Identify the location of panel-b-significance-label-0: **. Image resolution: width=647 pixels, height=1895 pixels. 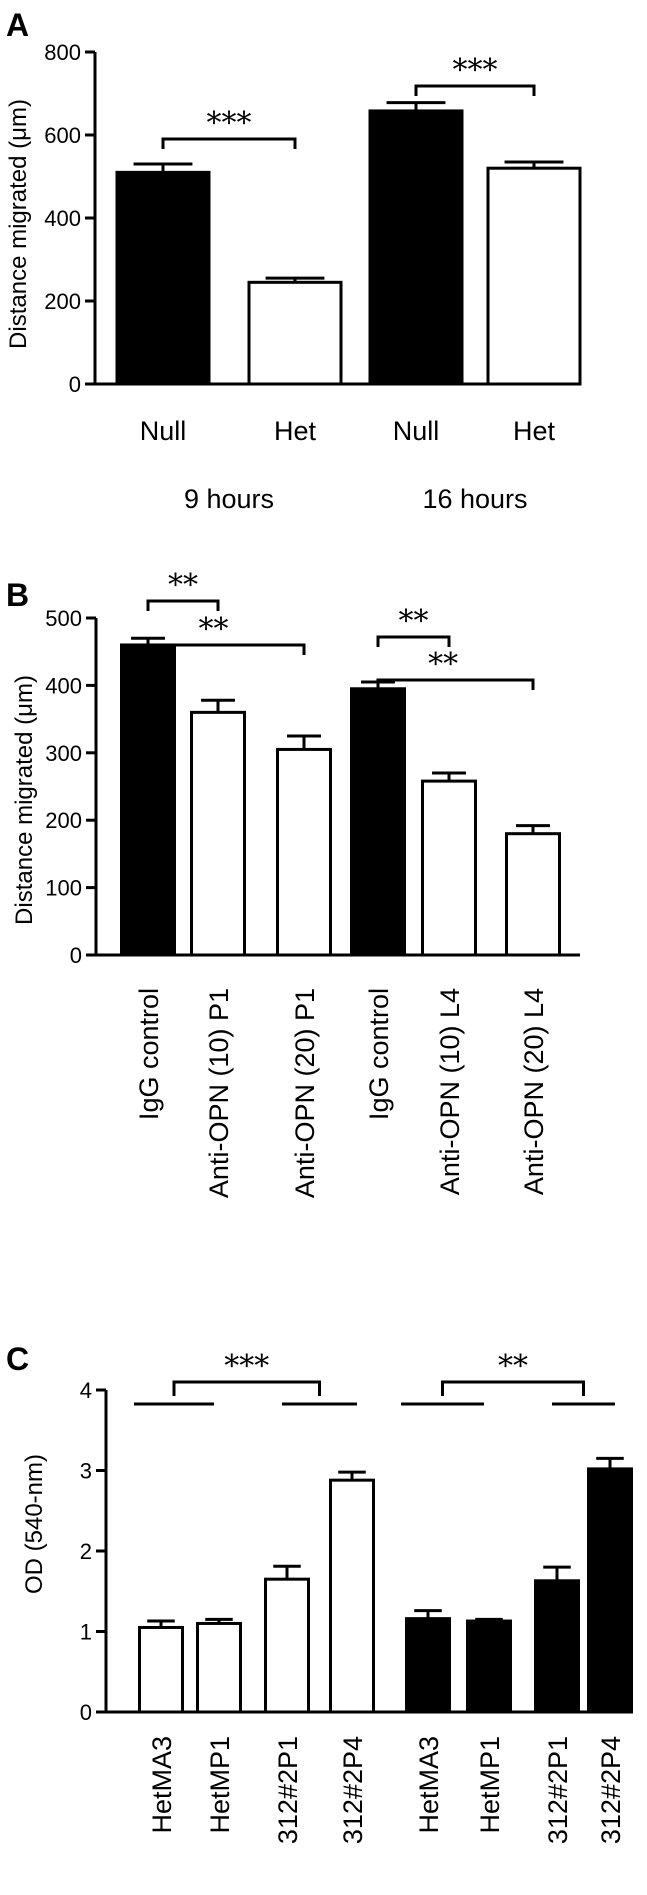
(183, 585).